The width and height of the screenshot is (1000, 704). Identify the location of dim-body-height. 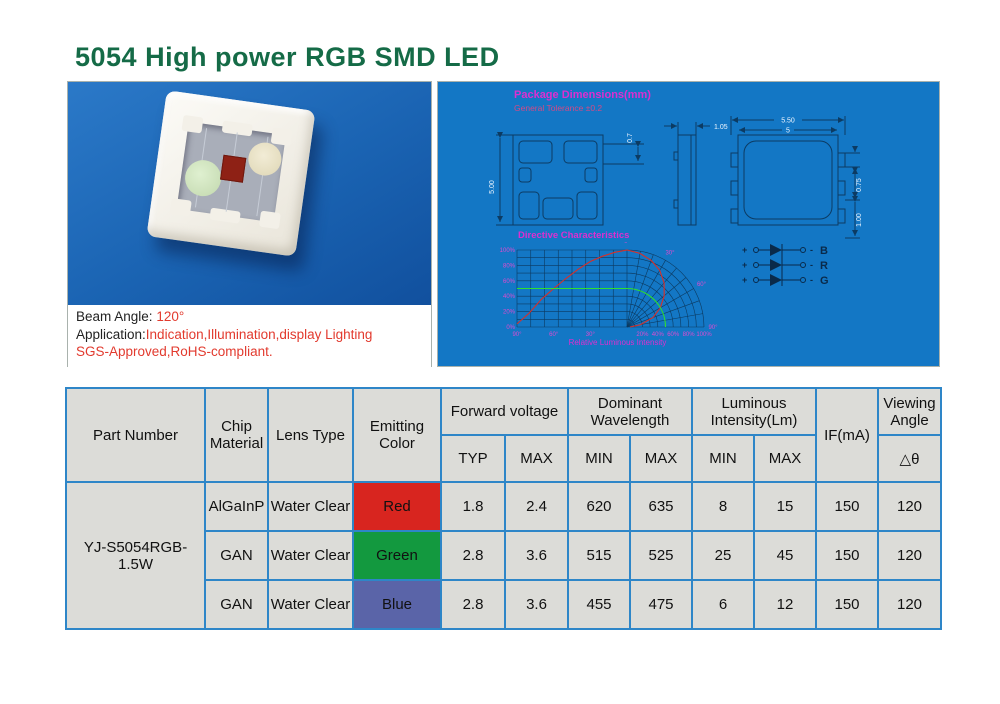
(504, 179).